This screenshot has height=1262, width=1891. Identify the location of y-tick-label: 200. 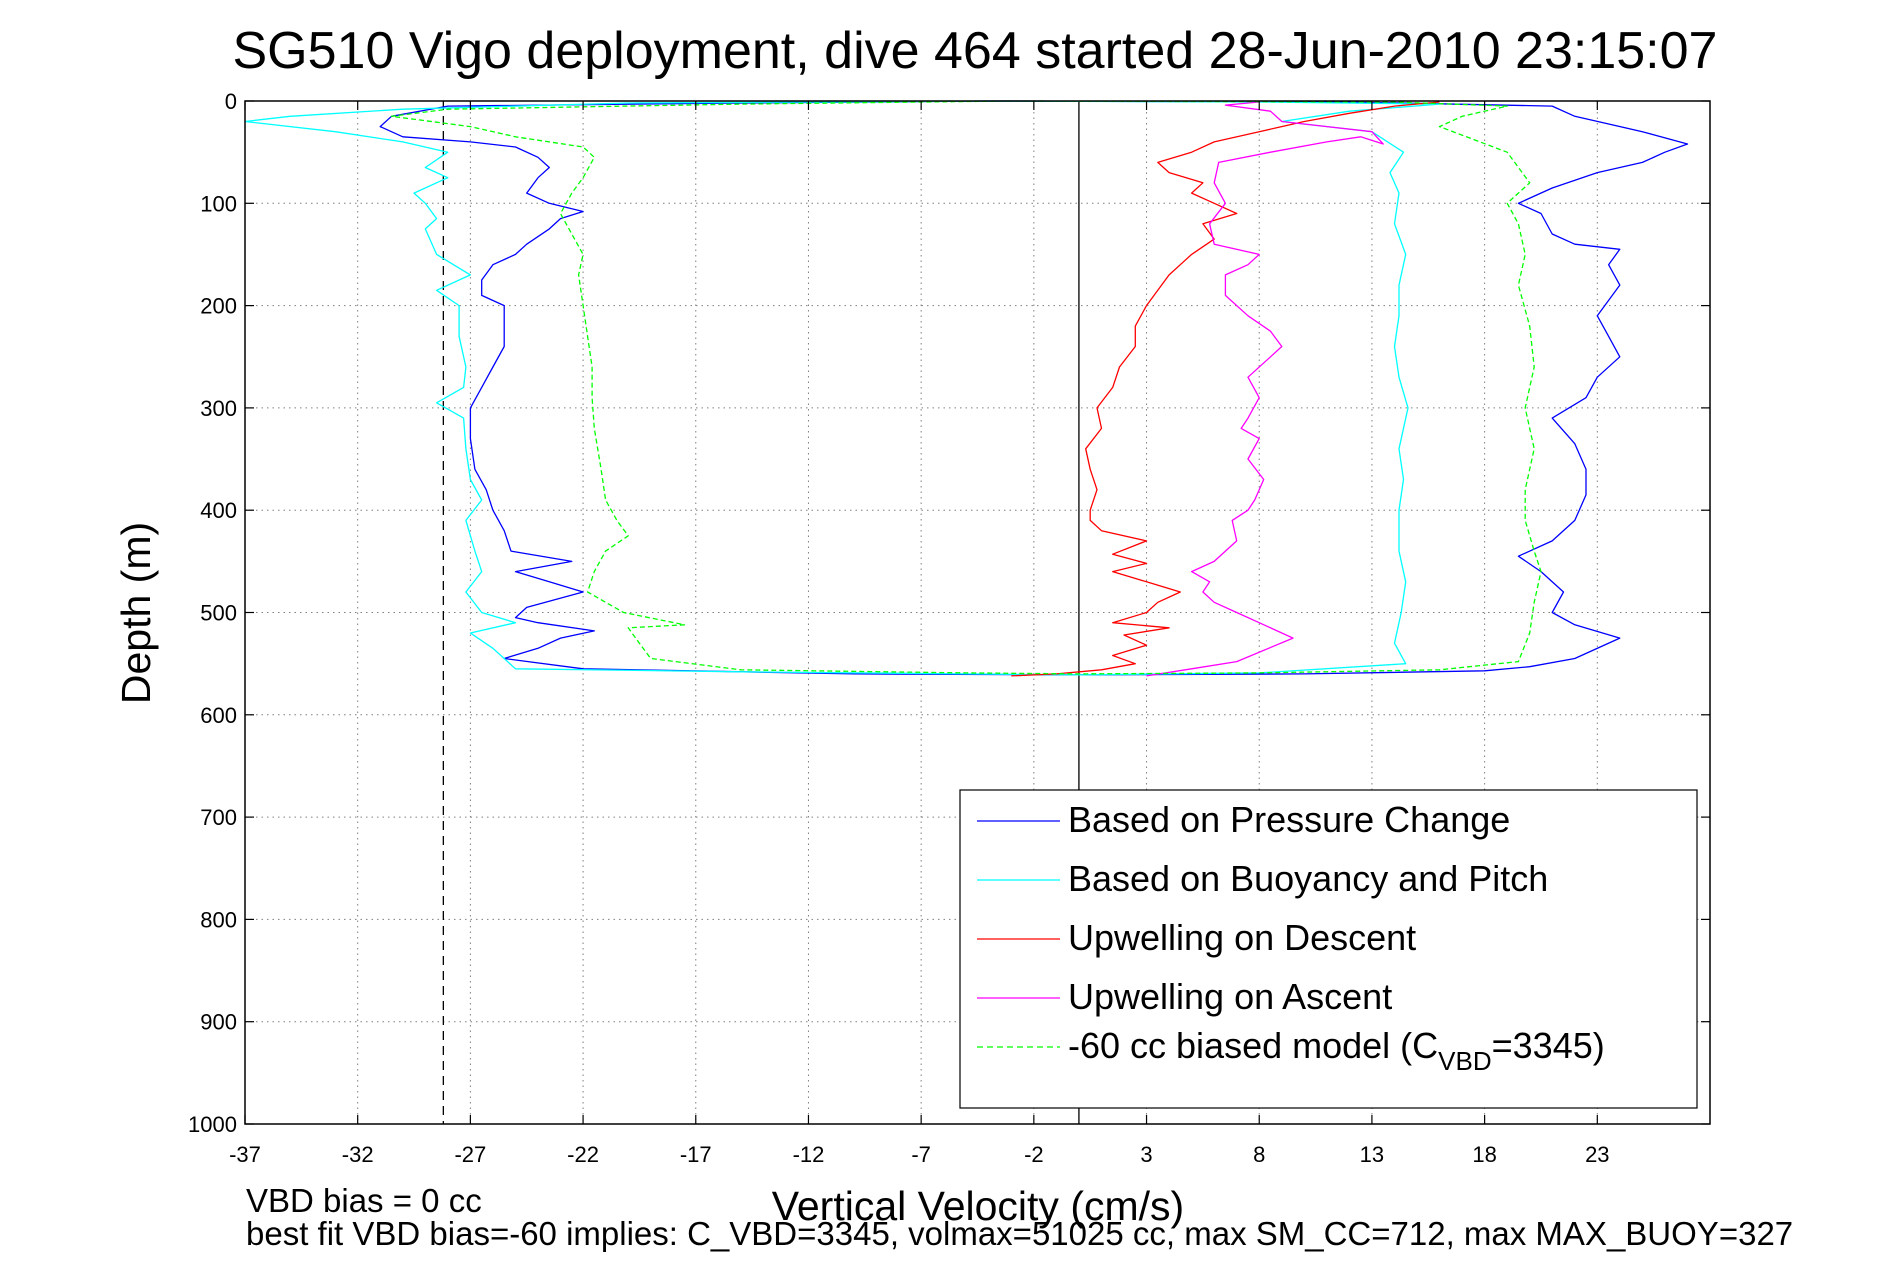
(218, 306).